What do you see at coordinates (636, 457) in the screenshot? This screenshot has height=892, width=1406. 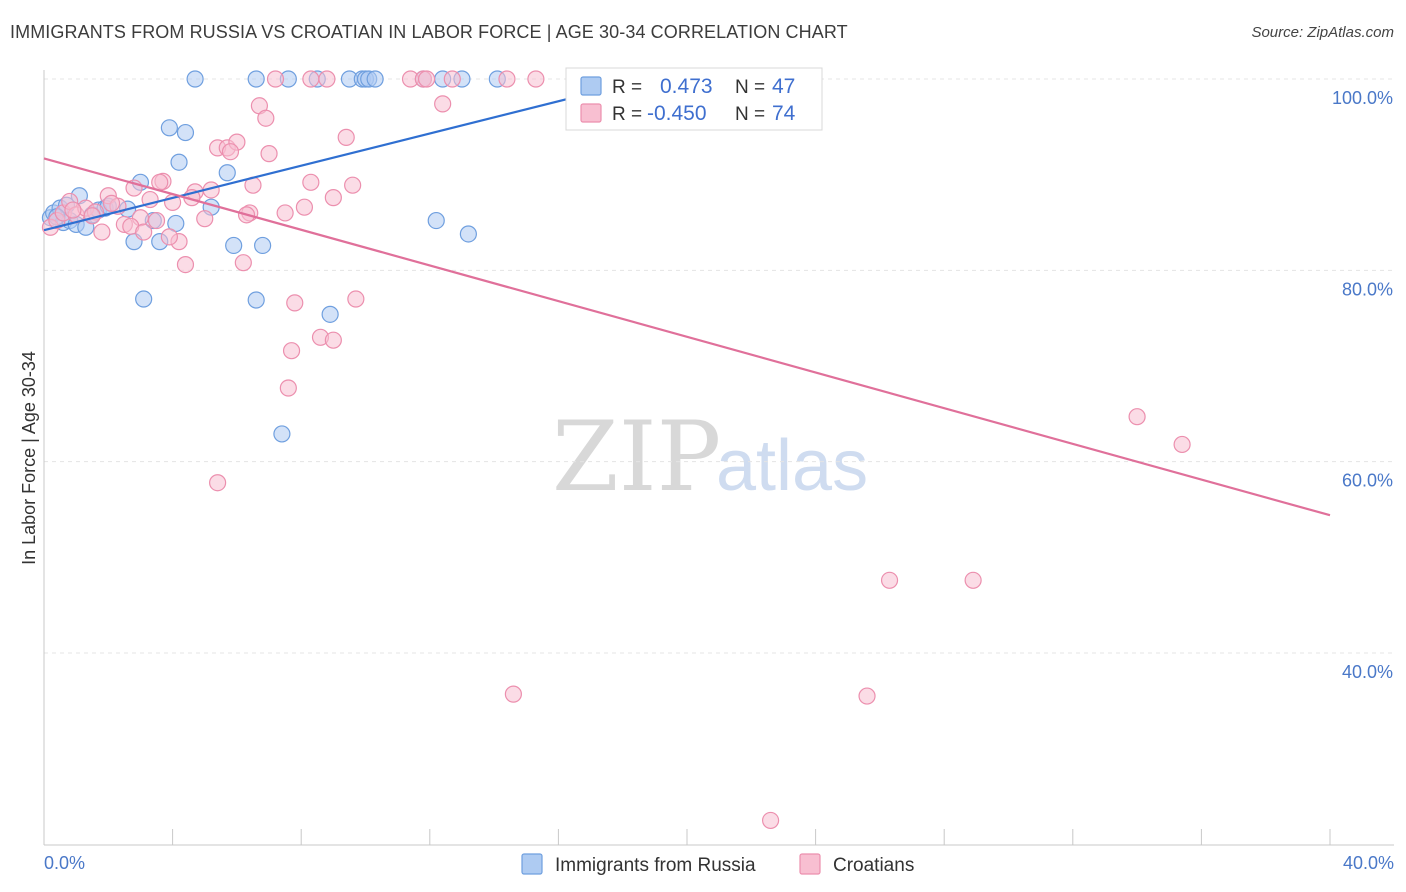 I see `watermark-zip: ZIP` at bounding box center [636, 457].